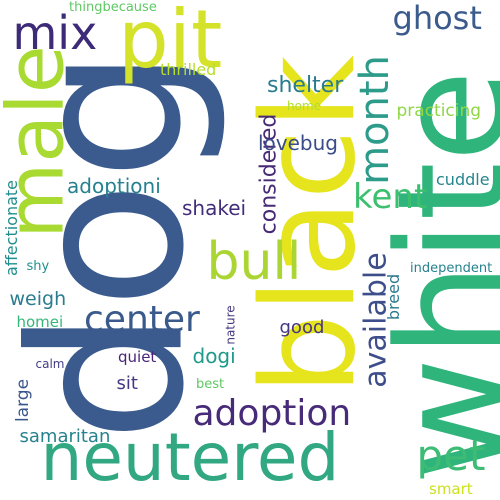 This screenshot has width=500, height=500. What do you see at coordinates (40, 321) in the screenshot?
I see `word-homei: homei` at bounding box center [40, 321].